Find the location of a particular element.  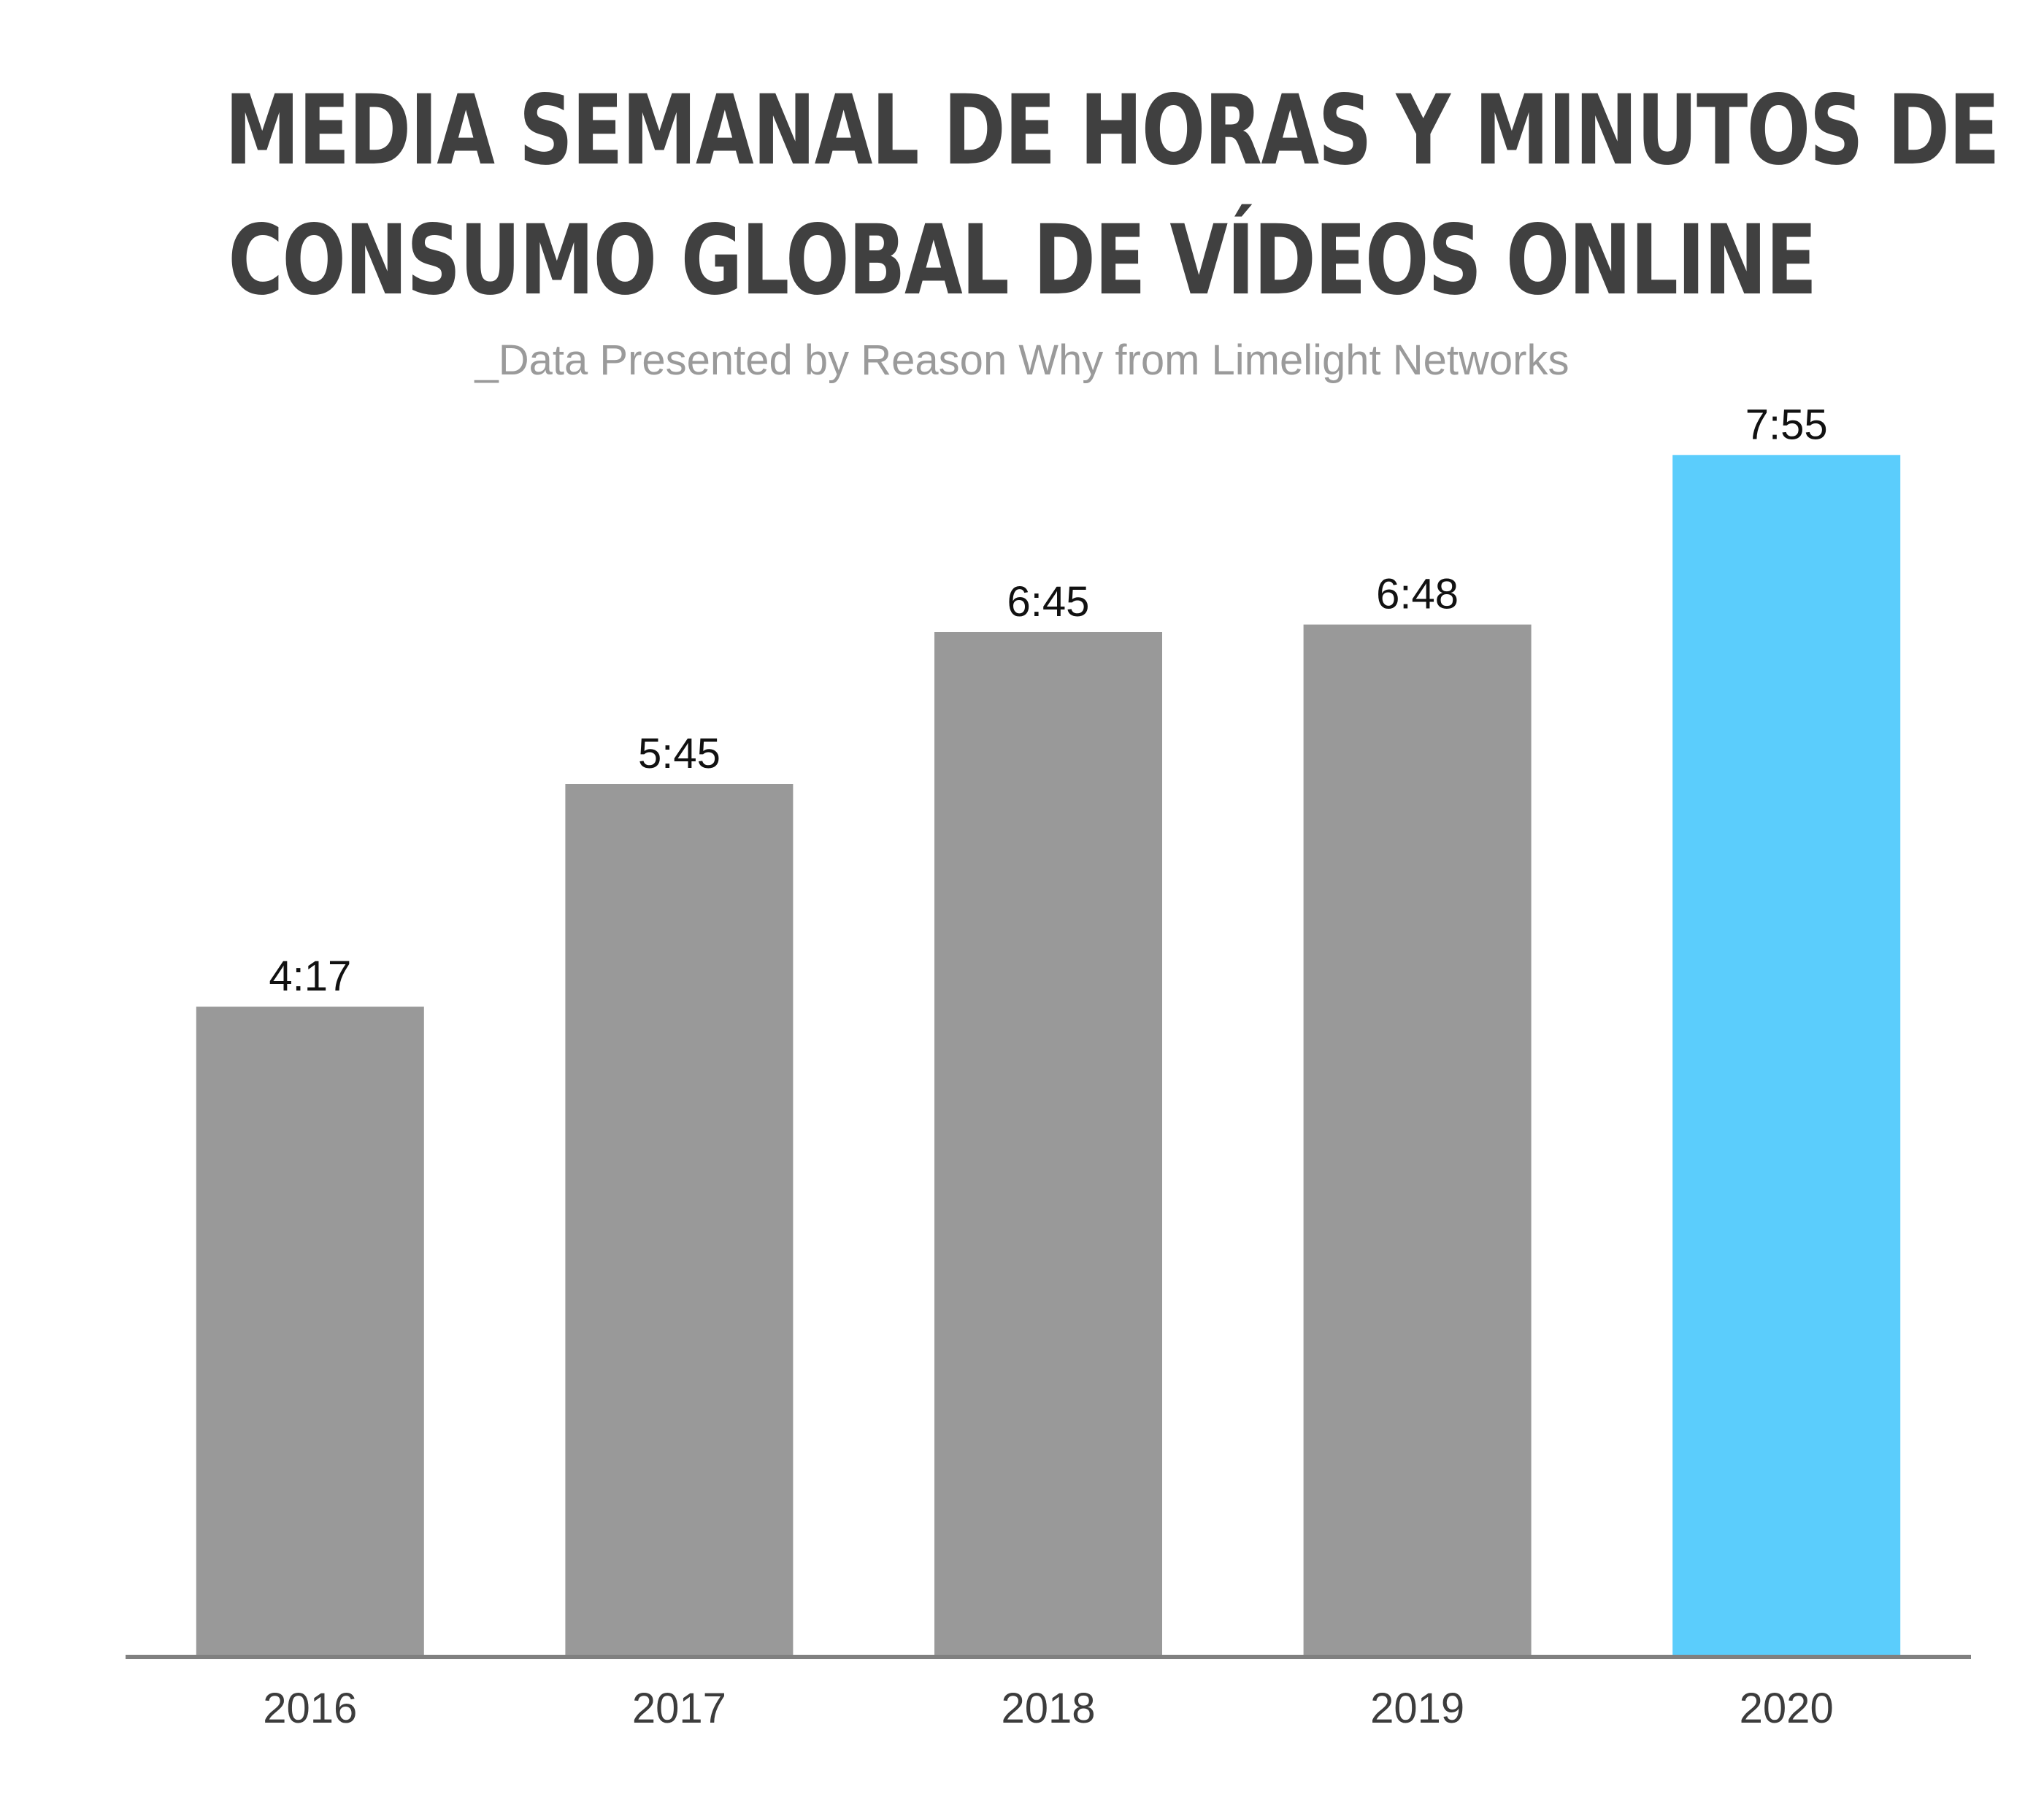

bar-2019 is located at coordinates (1417, 1140).